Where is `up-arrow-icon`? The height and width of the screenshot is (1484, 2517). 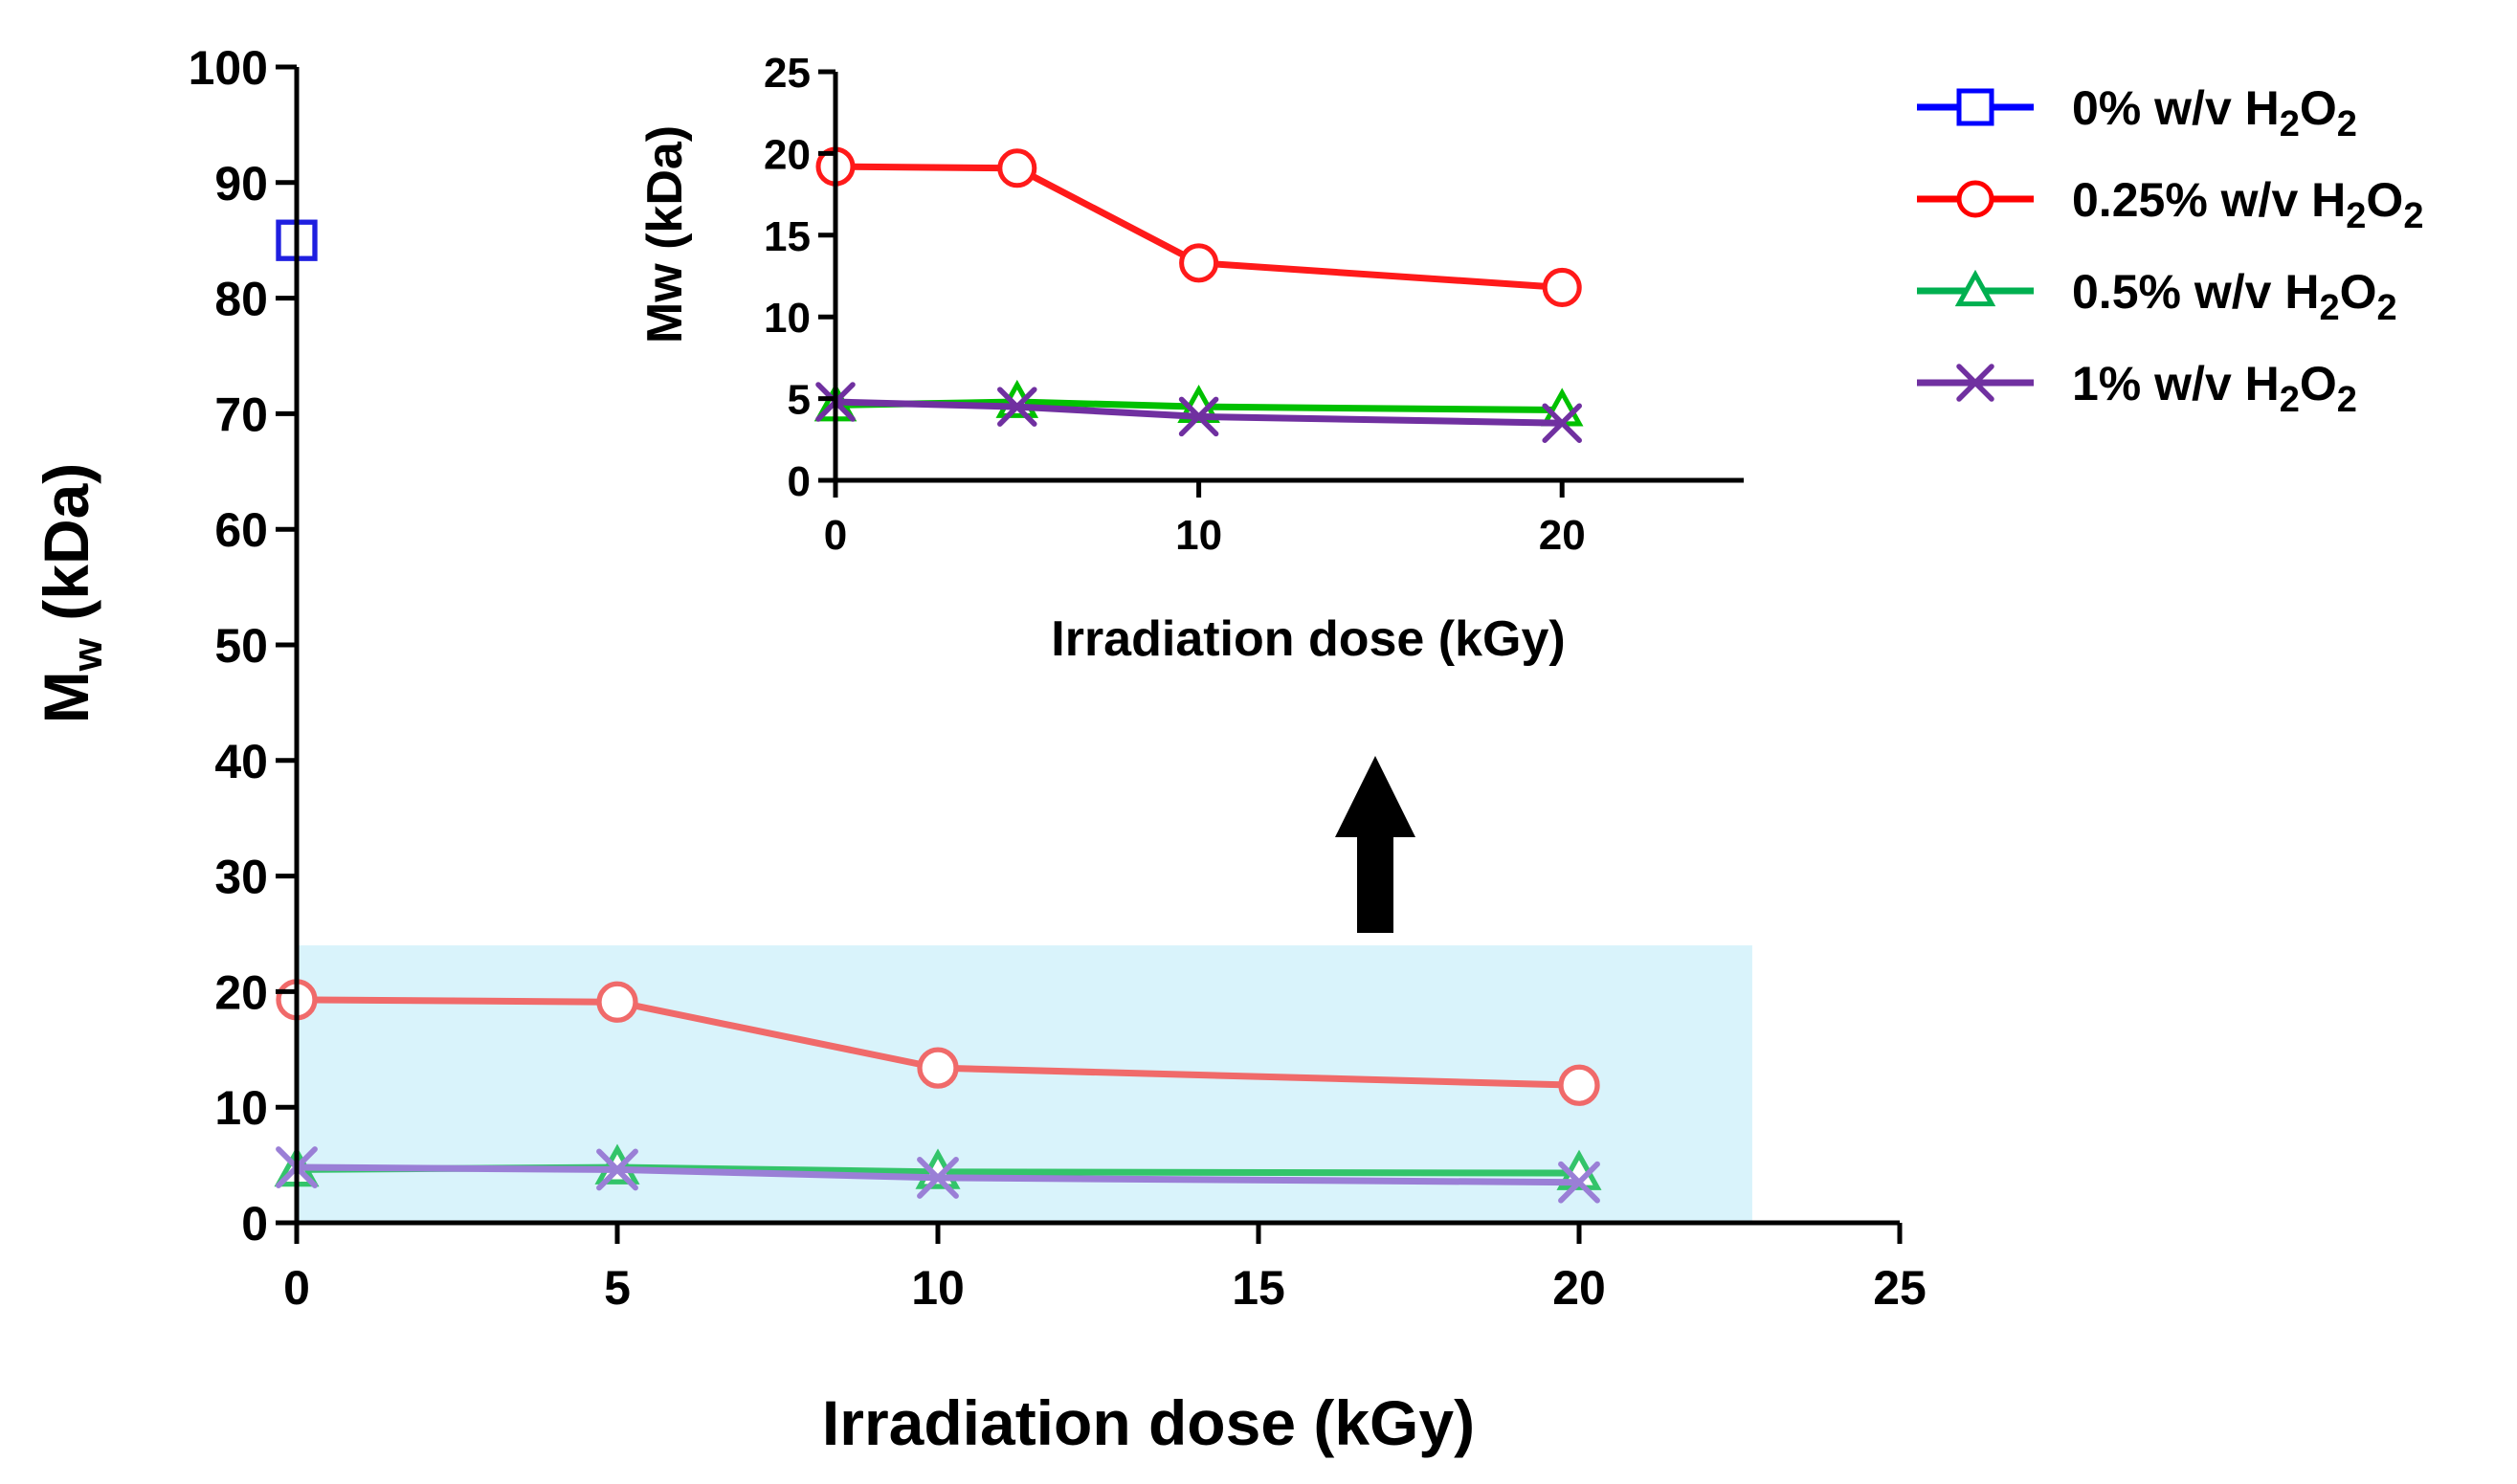 up-arrow-icon is located at coordinates (1375, 844).